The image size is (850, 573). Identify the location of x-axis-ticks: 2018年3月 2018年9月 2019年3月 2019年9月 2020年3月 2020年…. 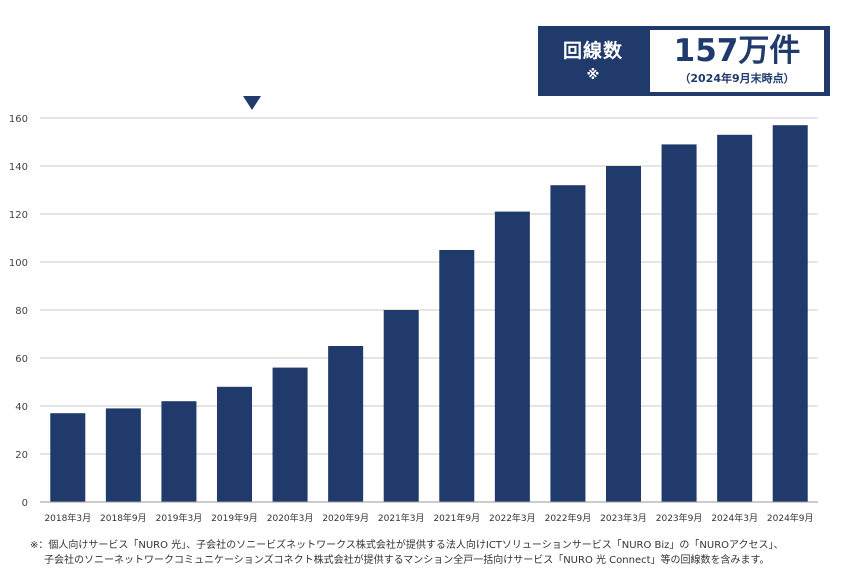
(428, 518).